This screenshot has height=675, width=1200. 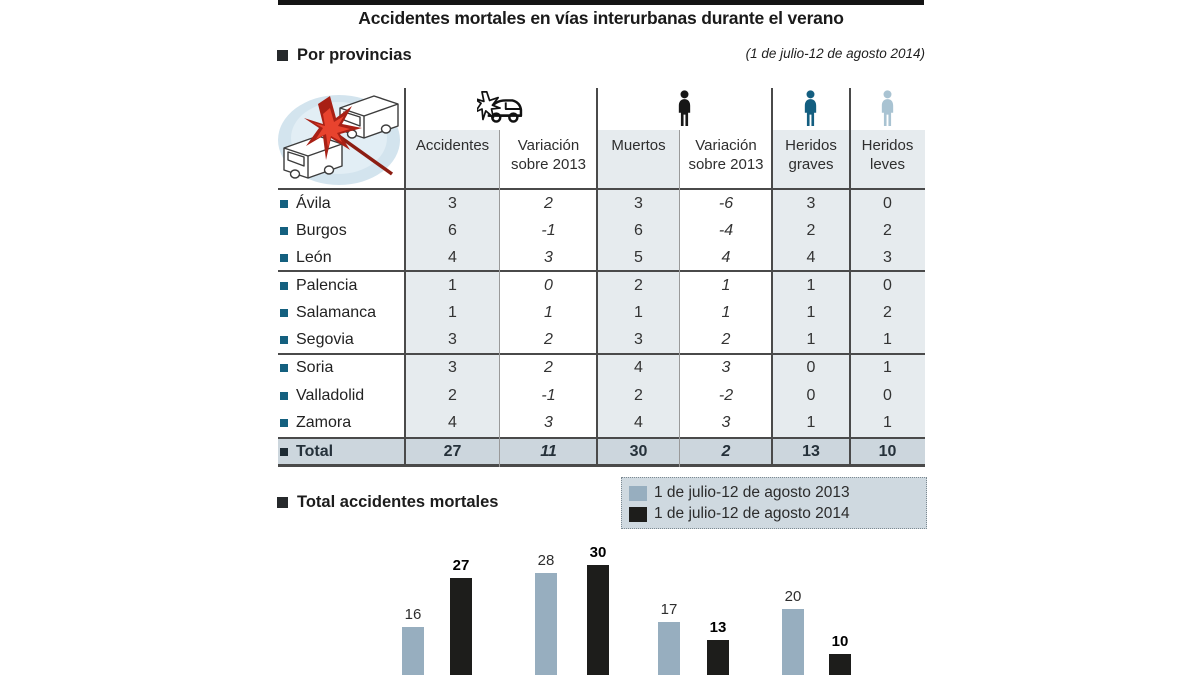 I want to click on provinces-section-header: Por provincias, so click(x=344, y=55).